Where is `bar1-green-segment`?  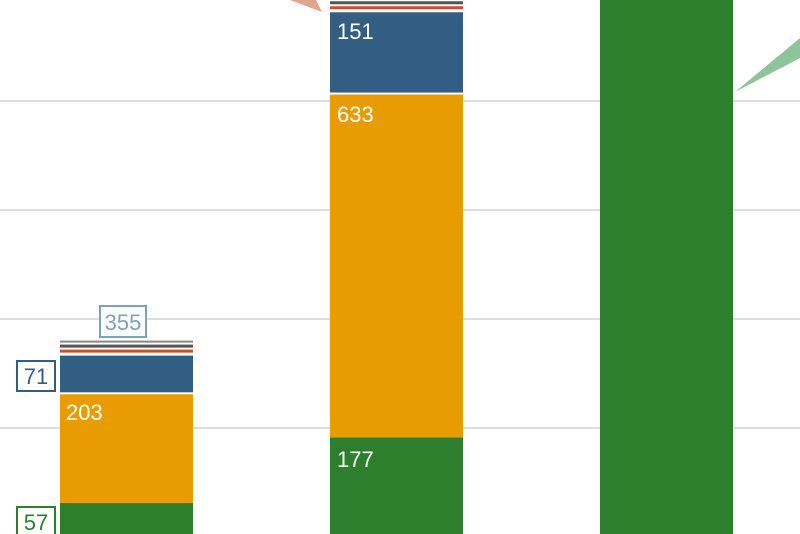 bar1-green-segment is located at coordinates (126, 518).